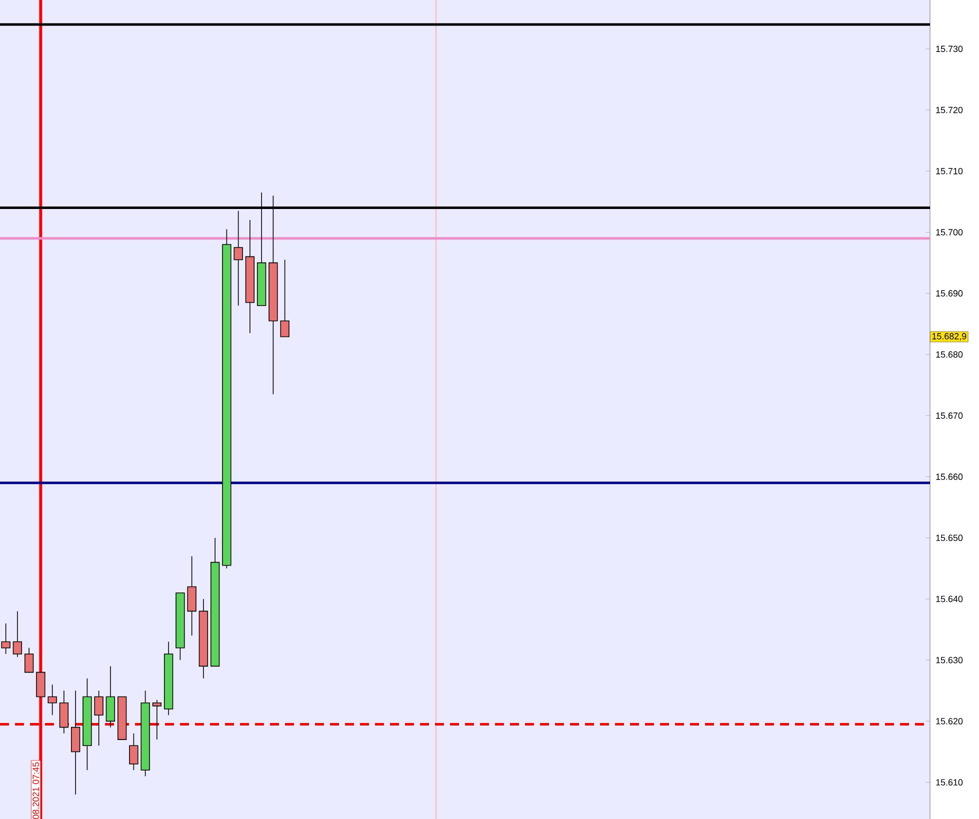  Describe the element at coordinates (949, 477) in the screenshot. I see `y-tick-label: 15.660` at that location.